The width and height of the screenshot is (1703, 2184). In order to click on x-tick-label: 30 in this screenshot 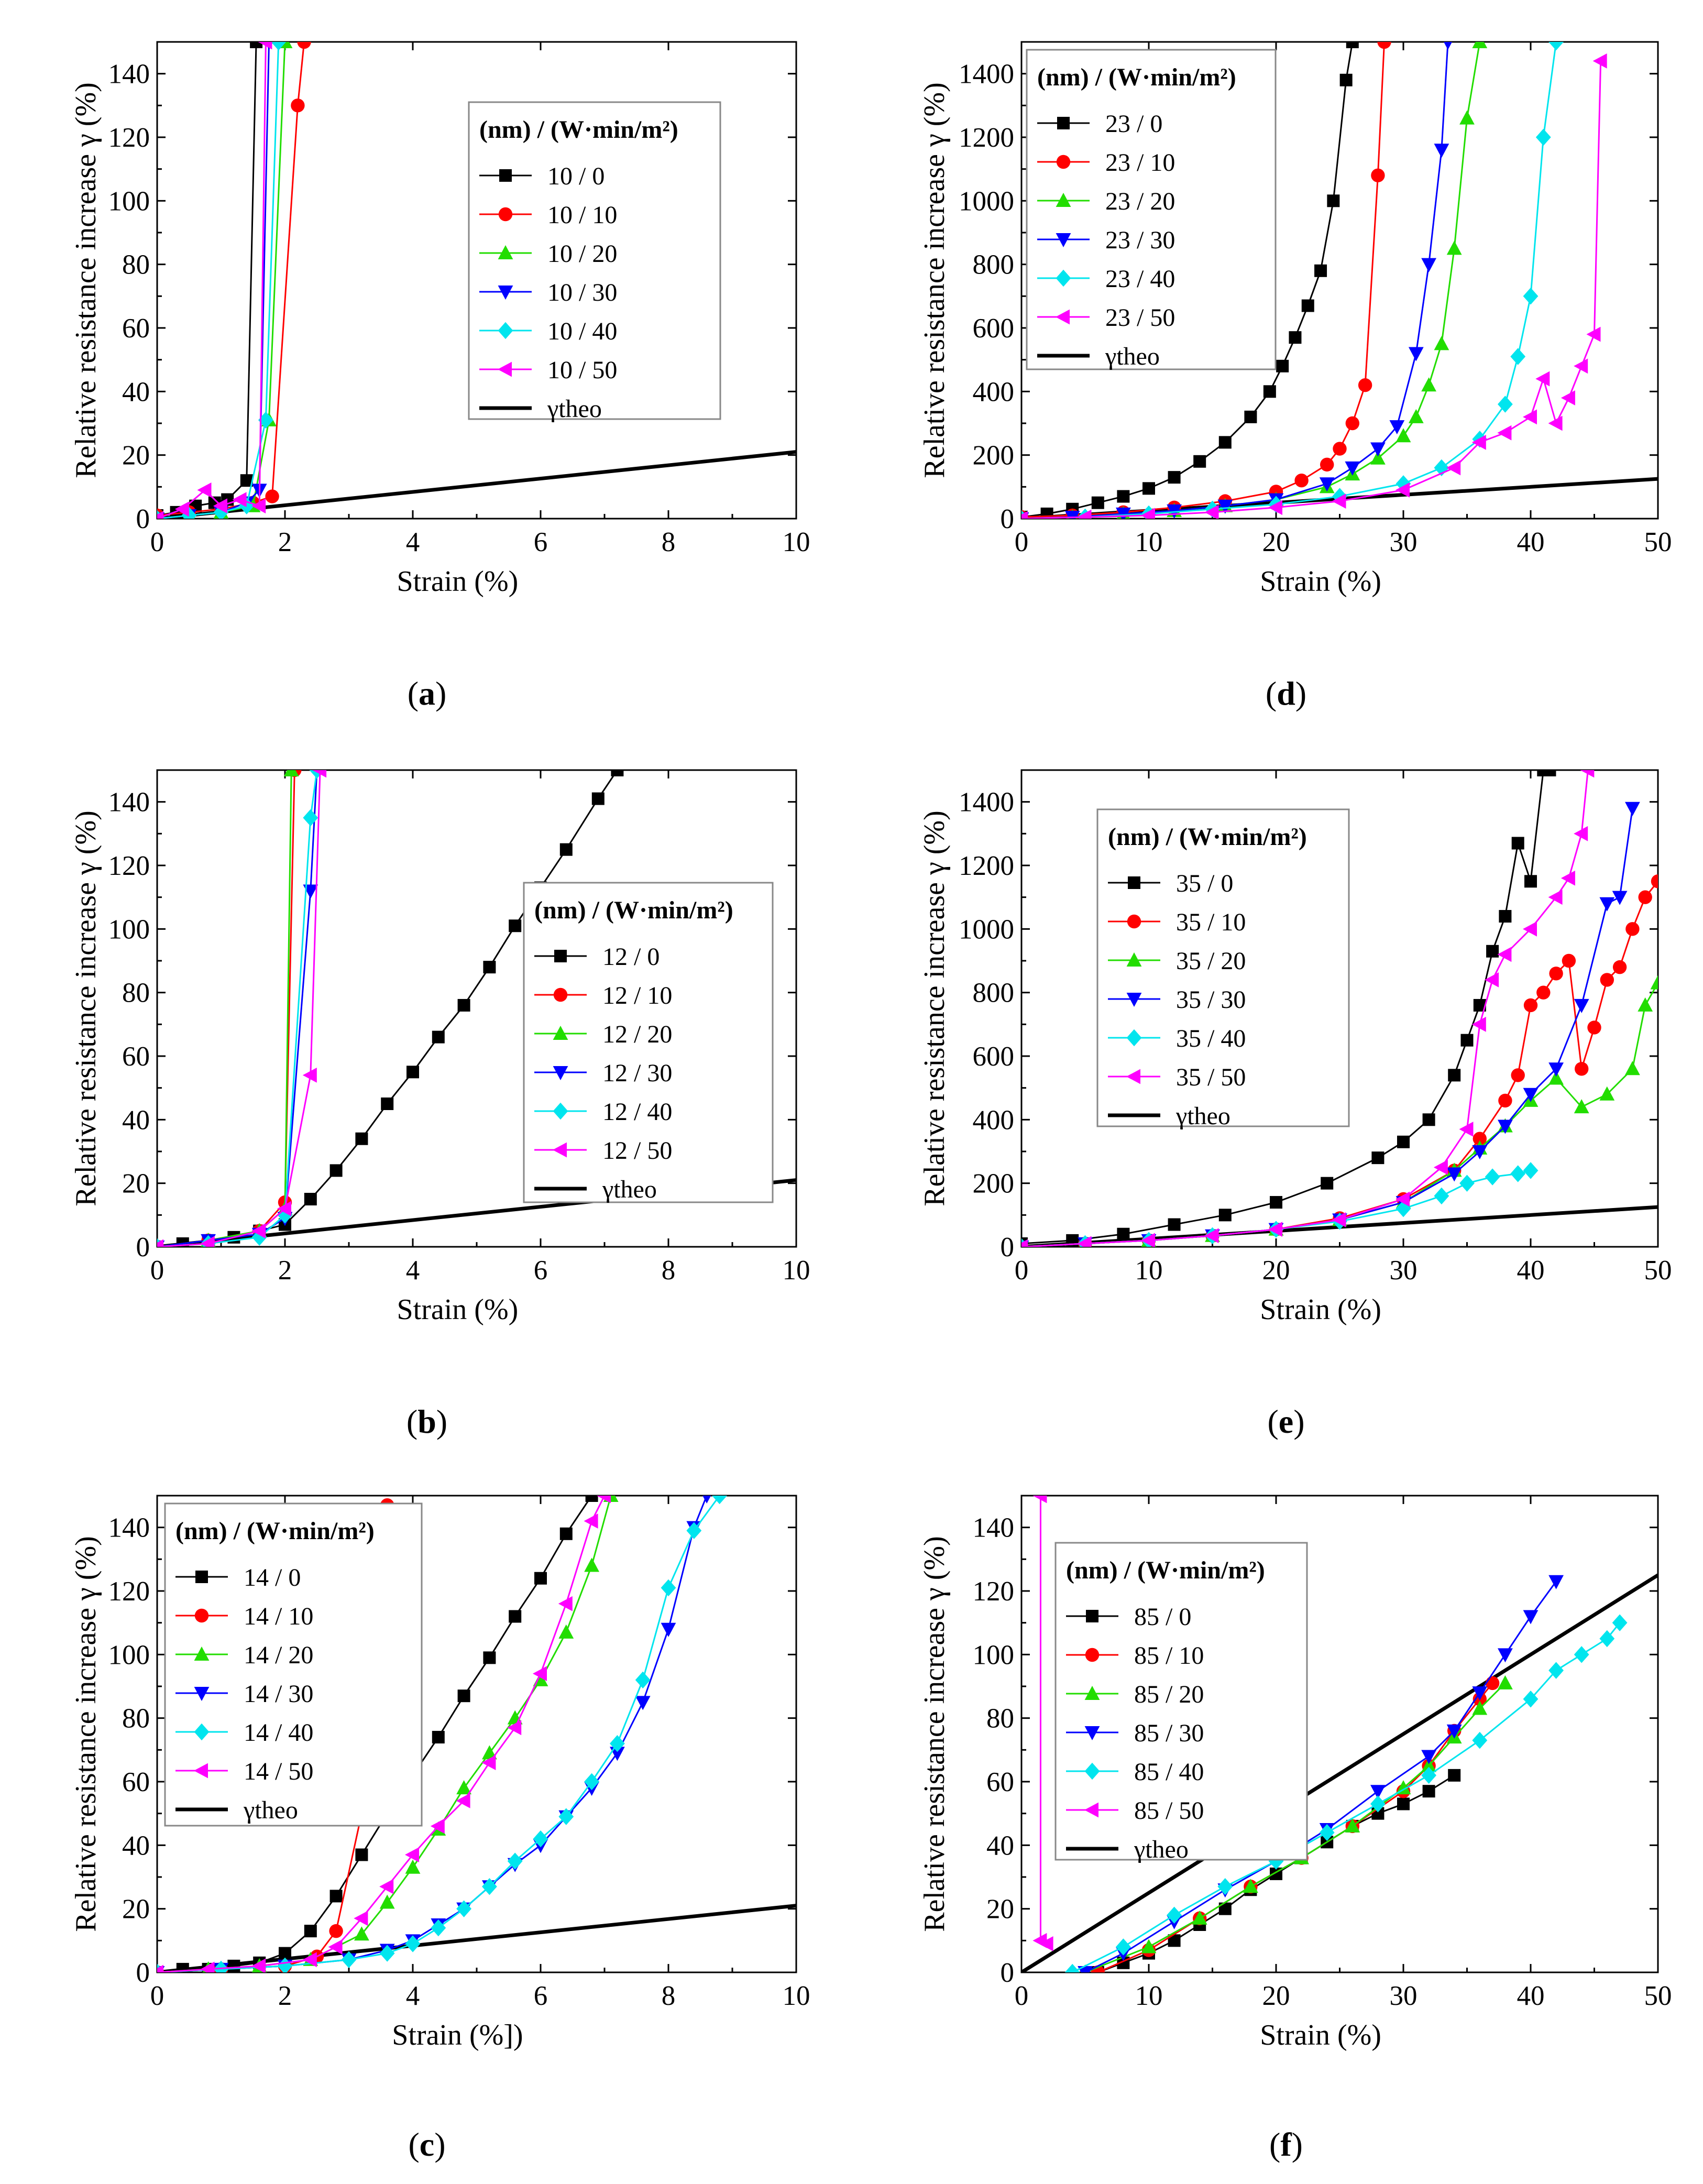, I will do `click(1404, 1996)`.